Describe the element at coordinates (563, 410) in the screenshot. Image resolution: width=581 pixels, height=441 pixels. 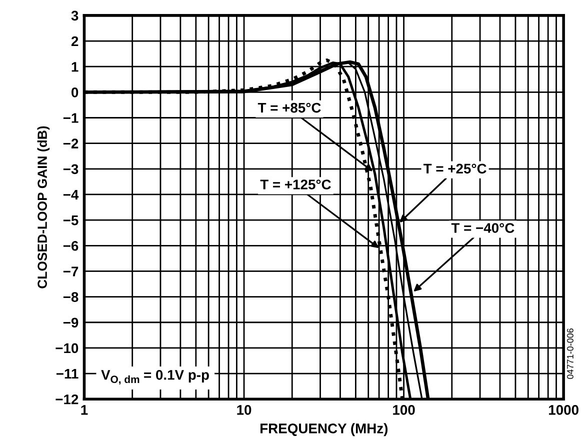
I see `x-tick-label: 1000` at that location.